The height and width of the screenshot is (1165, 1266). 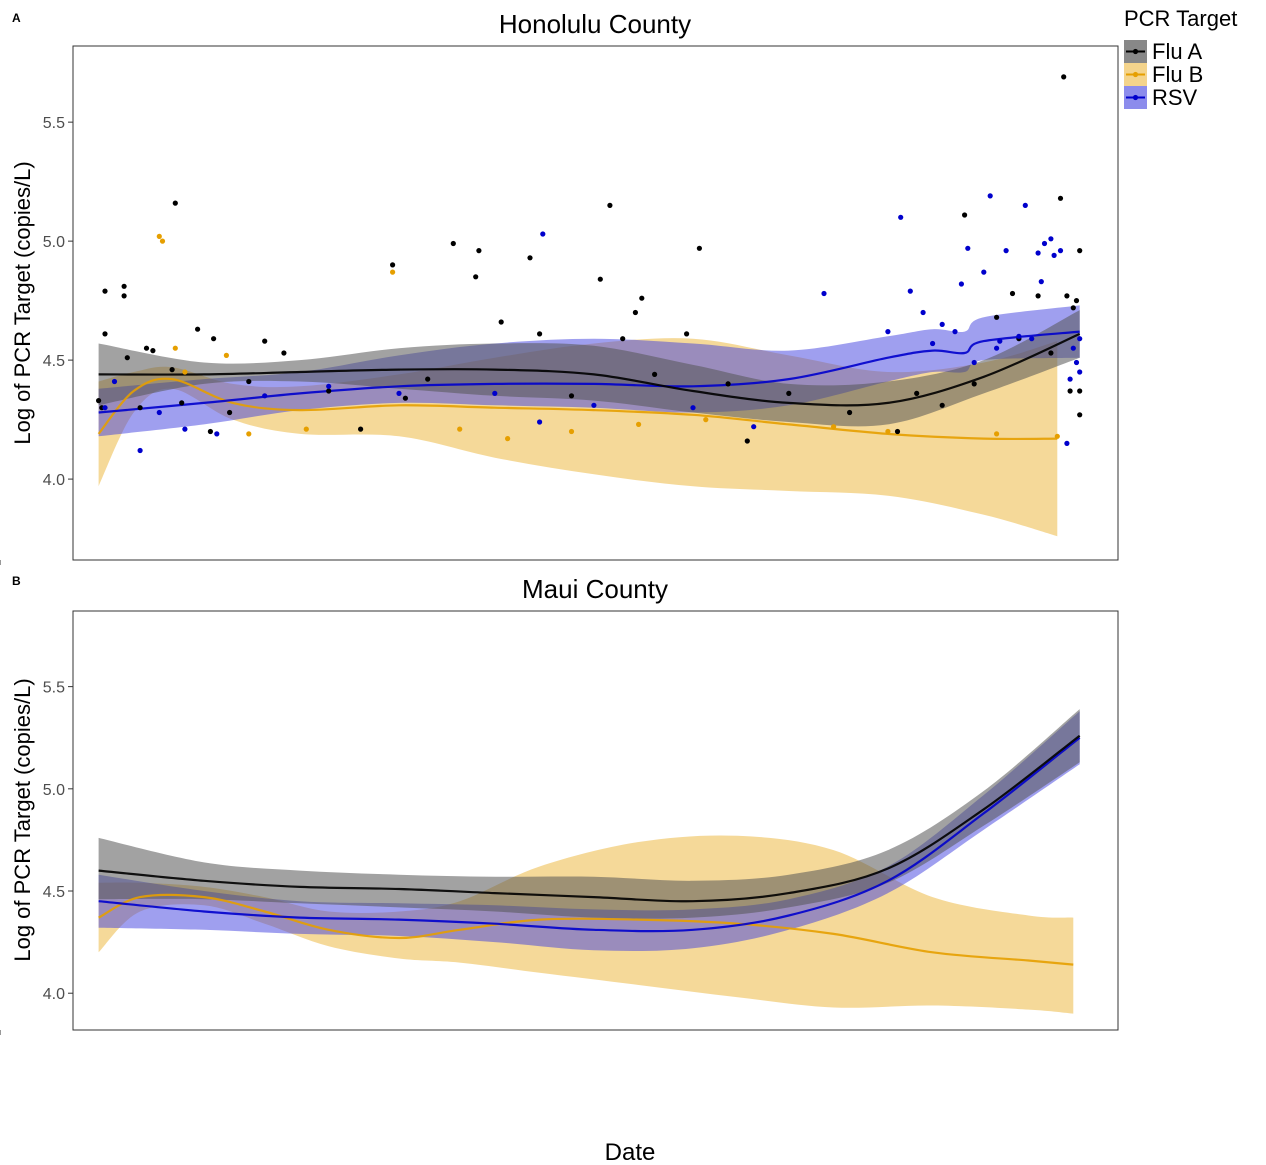 What do you see at coordinates (1175, 97) in the screenshot?
I see `legend-label-rsv: RSV` at bounding box center [1175, 97].